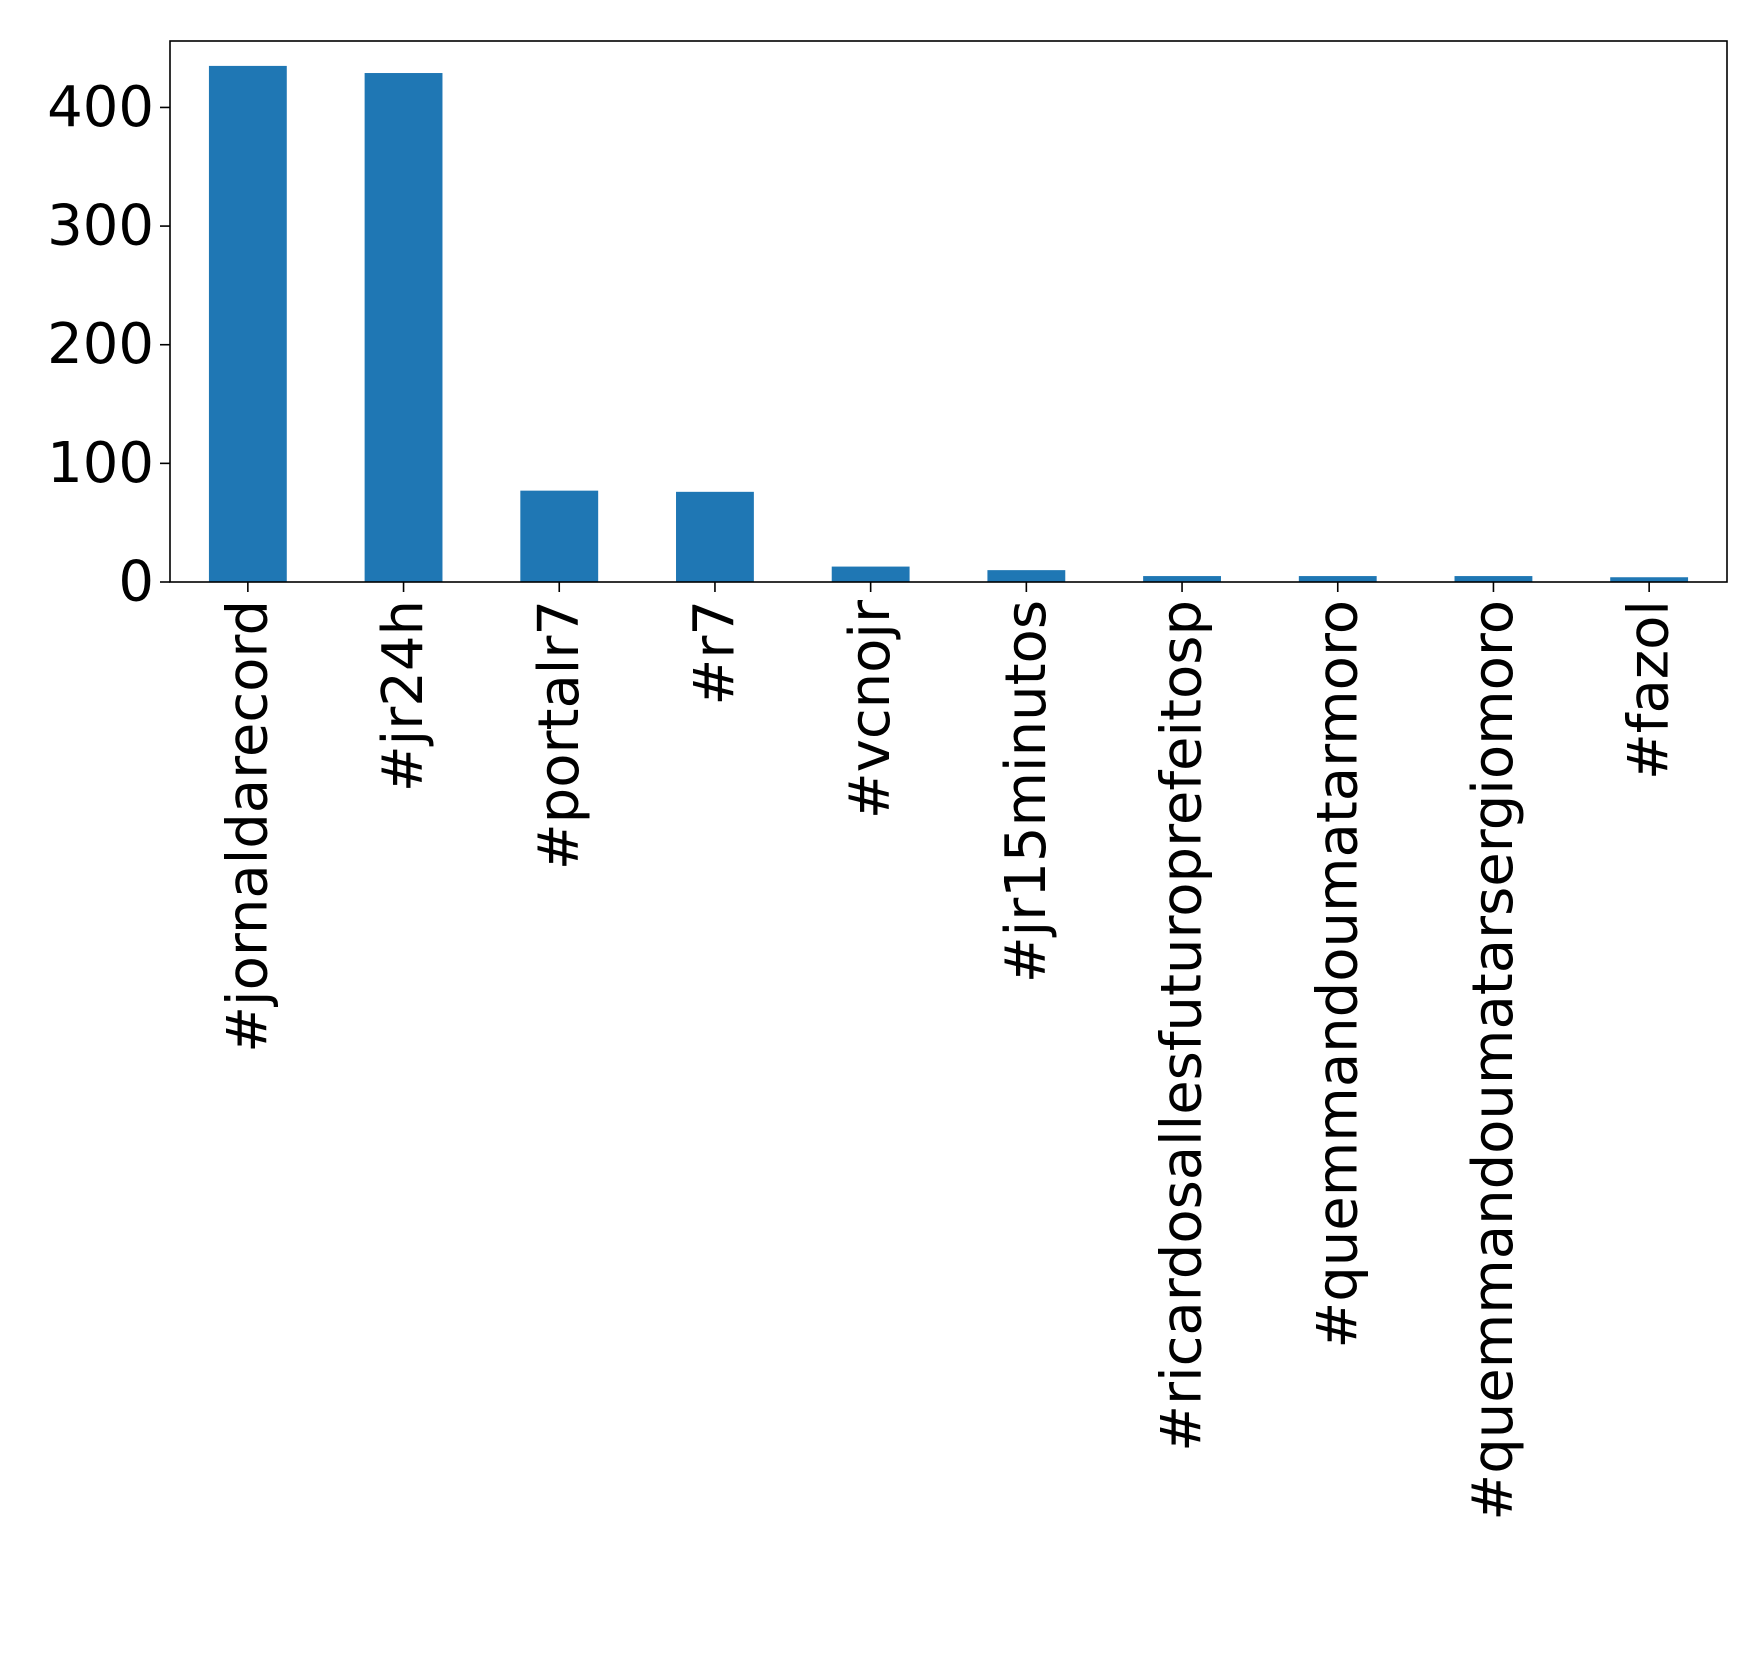  Describe the element at coordinates (136, 582) in the screenshot. I see `y-tick-label: 0` at that location.